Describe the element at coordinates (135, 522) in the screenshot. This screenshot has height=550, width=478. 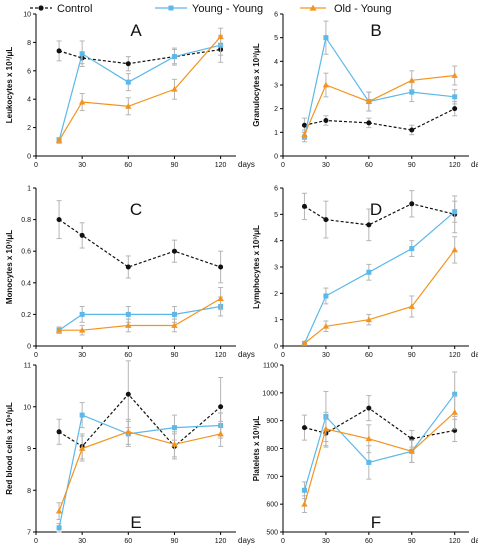
I see `panel-letter: E` at that location.